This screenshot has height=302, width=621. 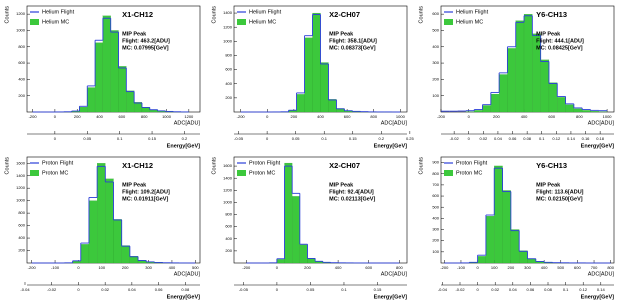 What do you see at coordinates (167, 116) in the screenshot?
I see `x-tick-label: 1000` at bounding box center [167, 116].